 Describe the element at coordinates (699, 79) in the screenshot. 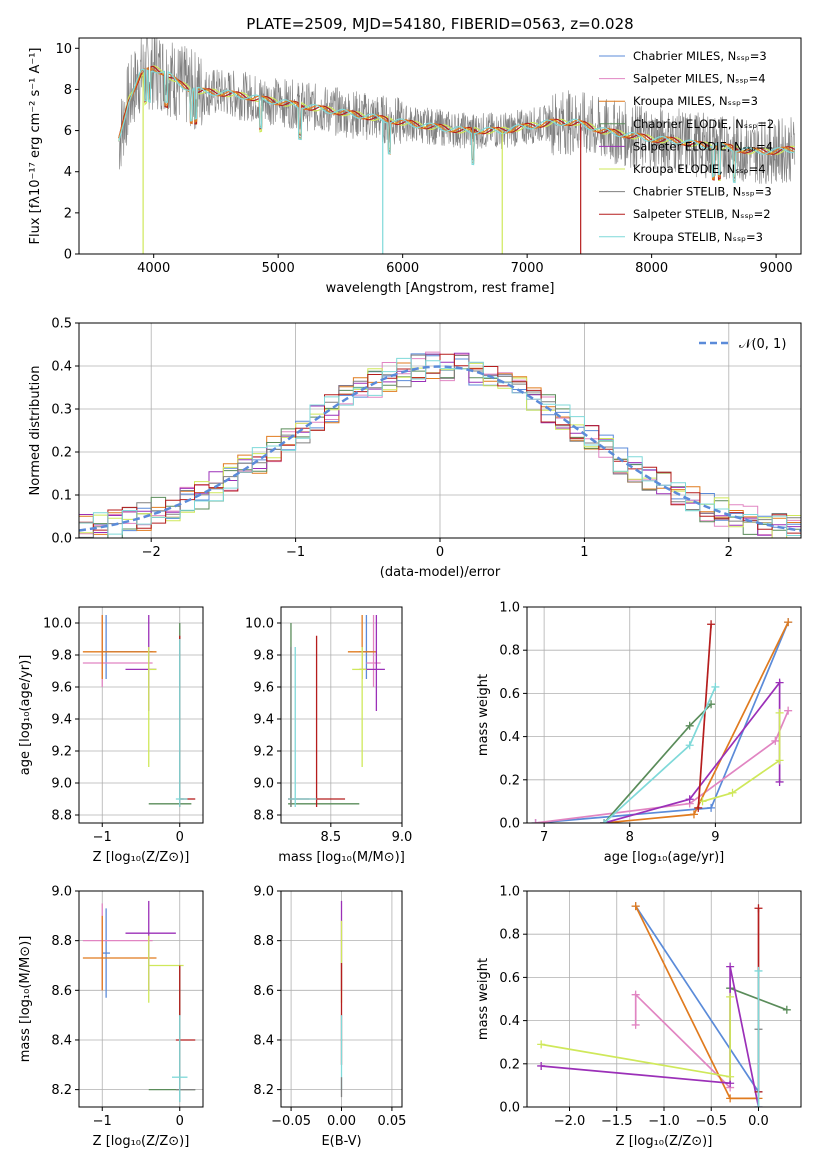

I see `legend-label: Salpeter MILES, Nₛₛₚ=4` at that location.